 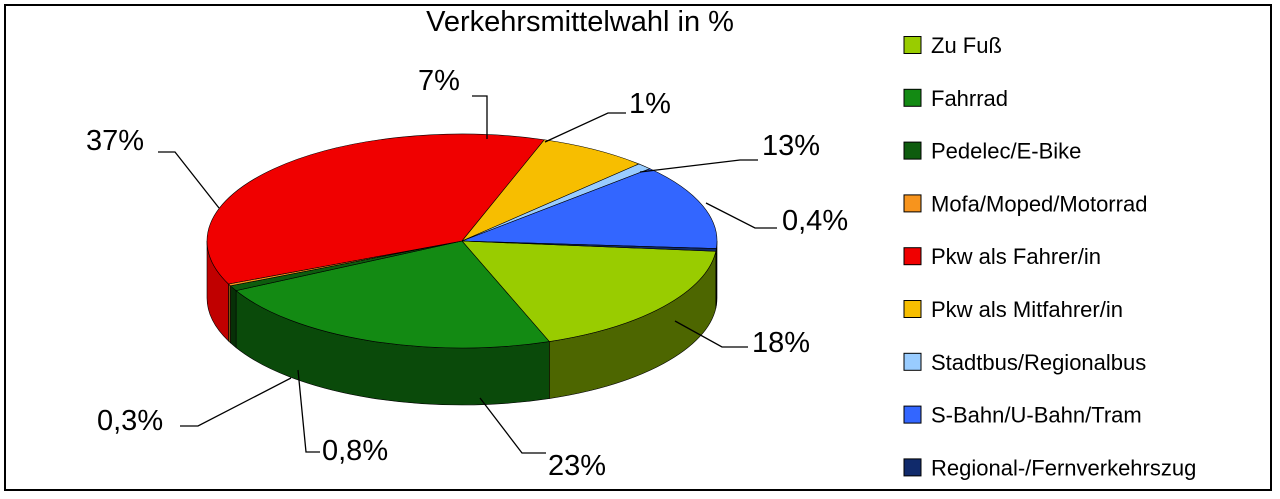 What do you see at coordinates (1006, 151) in the screenshot?
I see `legend-label-pedelec-e-bike: Pedelec/E-Bike` at bounding box center [1006, 151].